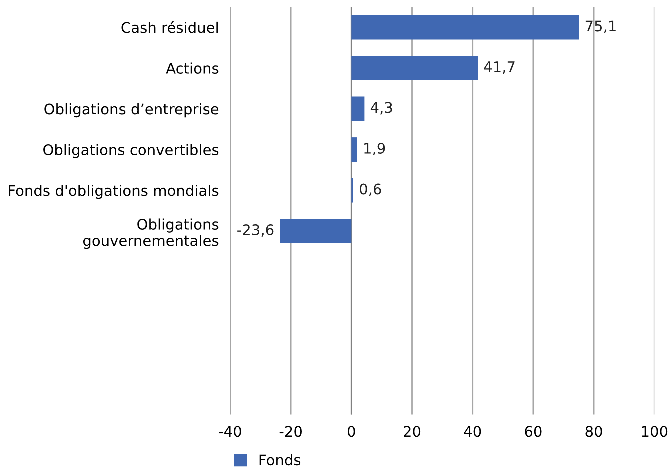 This screenshot has height=474, width=668. I want to click on y-tick-label: Obligations gouvernementales, so click(151, 234).